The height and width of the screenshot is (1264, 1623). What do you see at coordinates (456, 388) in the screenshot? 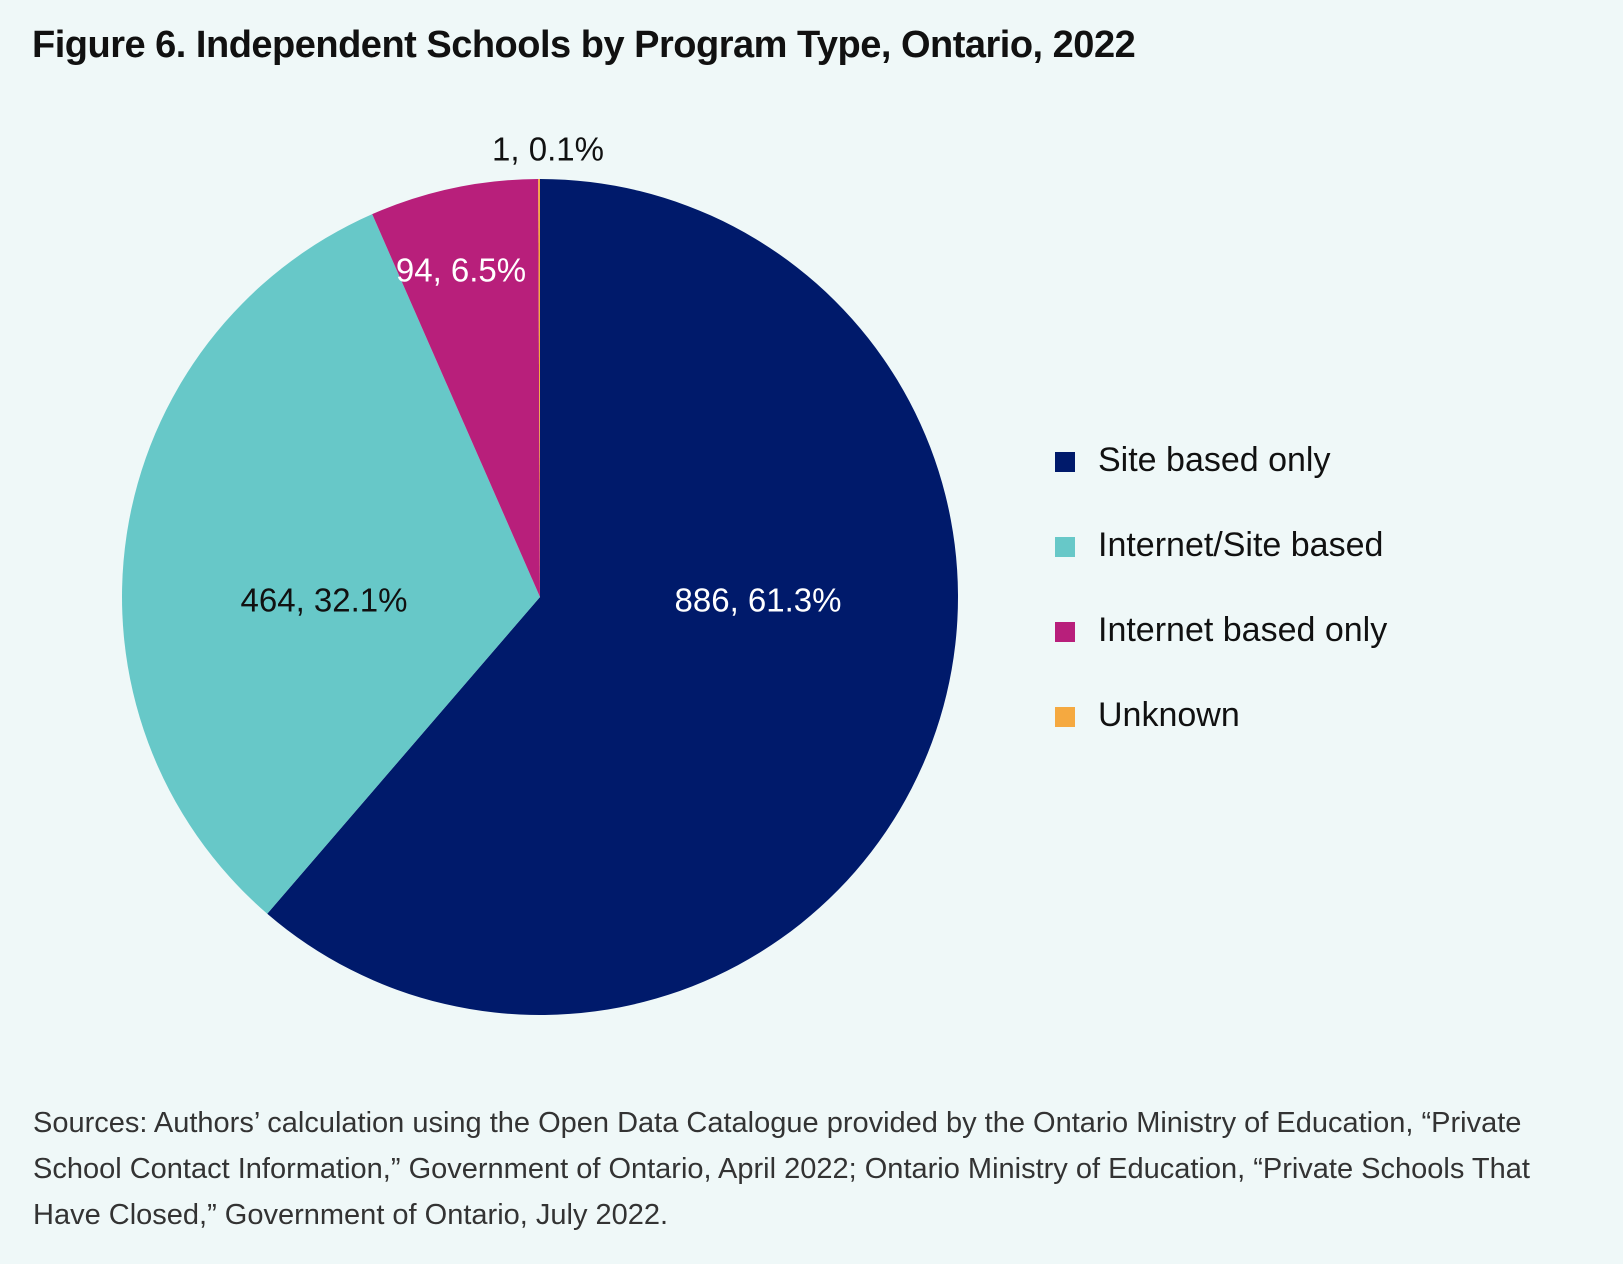
I see `pie-slice-internet-based-only` at bounding box center [456, 388].